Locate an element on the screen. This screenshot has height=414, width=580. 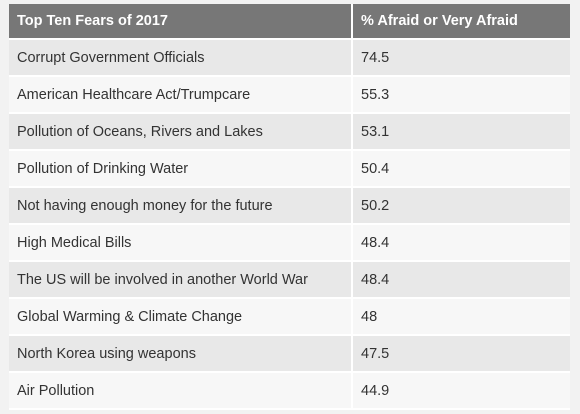
fear-cell: Global Warming & Climate Change is located at coordinates (180, 317).